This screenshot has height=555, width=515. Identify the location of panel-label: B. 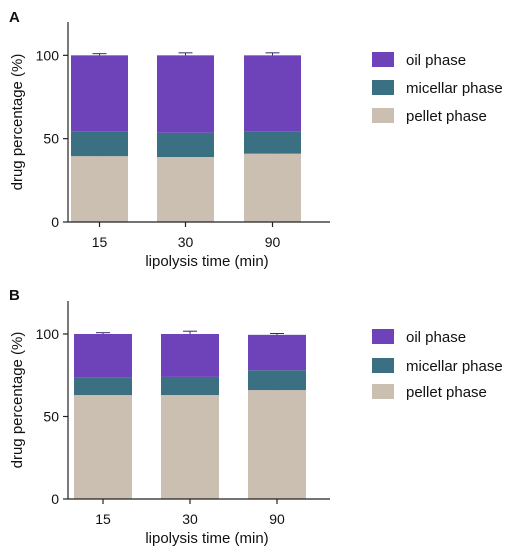
(14, 295).